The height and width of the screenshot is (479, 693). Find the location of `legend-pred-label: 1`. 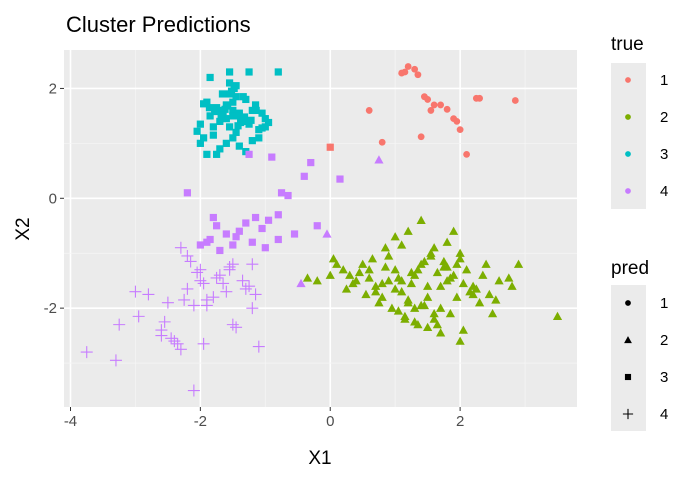

legend-pred-label: 1 is located at coordinates (664, 303).